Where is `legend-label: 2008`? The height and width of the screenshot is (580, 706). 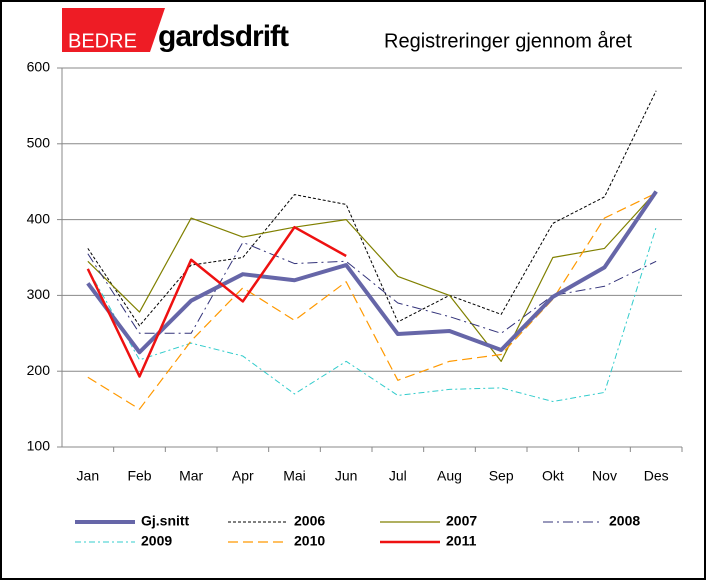 legend-label: 2008 is located at coordinates (624, 521).